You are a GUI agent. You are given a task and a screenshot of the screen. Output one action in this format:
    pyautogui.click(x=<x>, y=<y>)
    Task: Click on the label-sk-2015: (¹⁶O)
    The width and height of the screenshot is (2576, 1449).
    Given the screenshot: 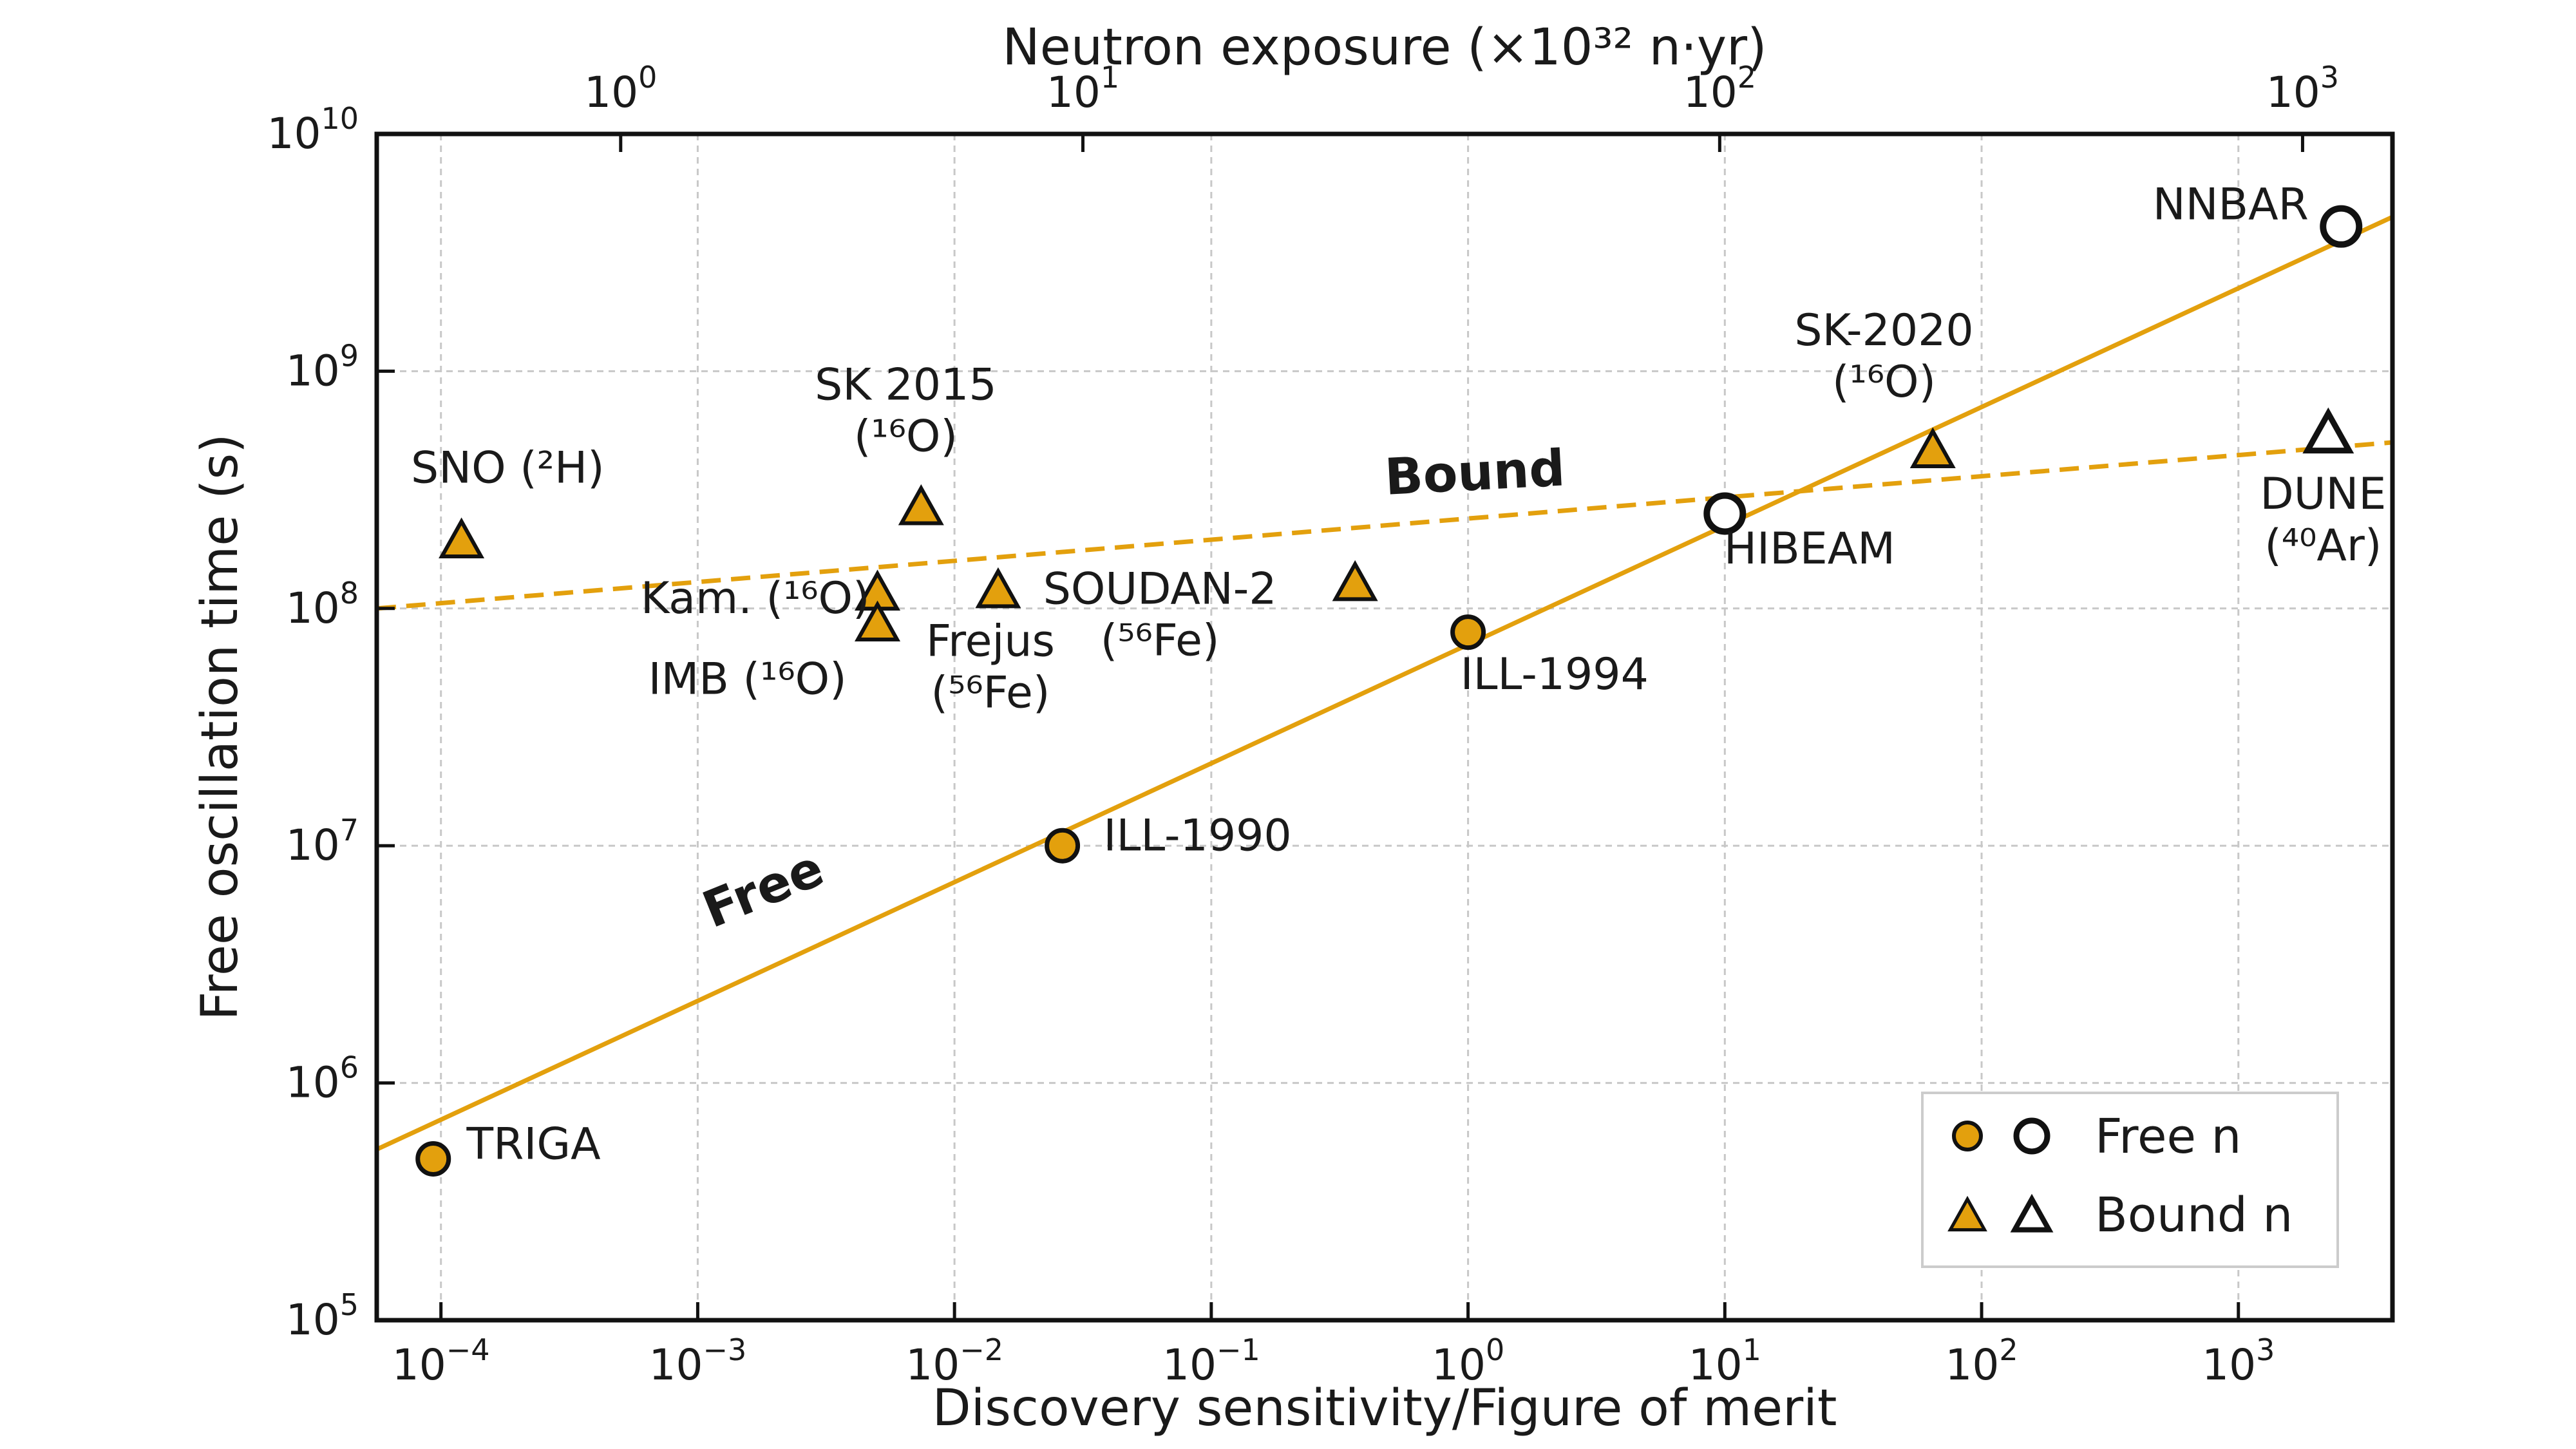 What is the action you would take?
    pyautogui.click(x=906, y=437)
    